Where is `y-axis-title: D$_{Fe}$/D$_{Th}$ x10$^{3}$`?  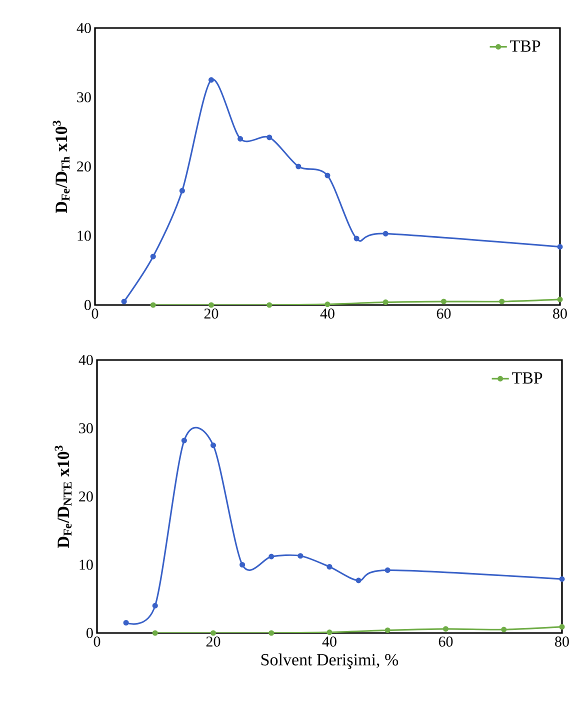
y-axis-title: D$_{Fe}$/D$_{Th}$ x10$^{3}$ is located at coordinates (61, 166).